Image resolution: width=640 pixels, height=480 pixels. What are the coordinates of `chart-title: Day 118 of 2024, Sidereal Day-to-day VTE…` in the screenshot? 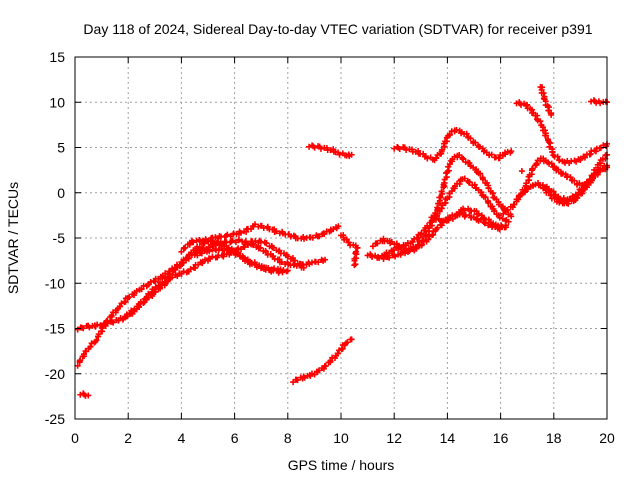 It's located at (337, 29).